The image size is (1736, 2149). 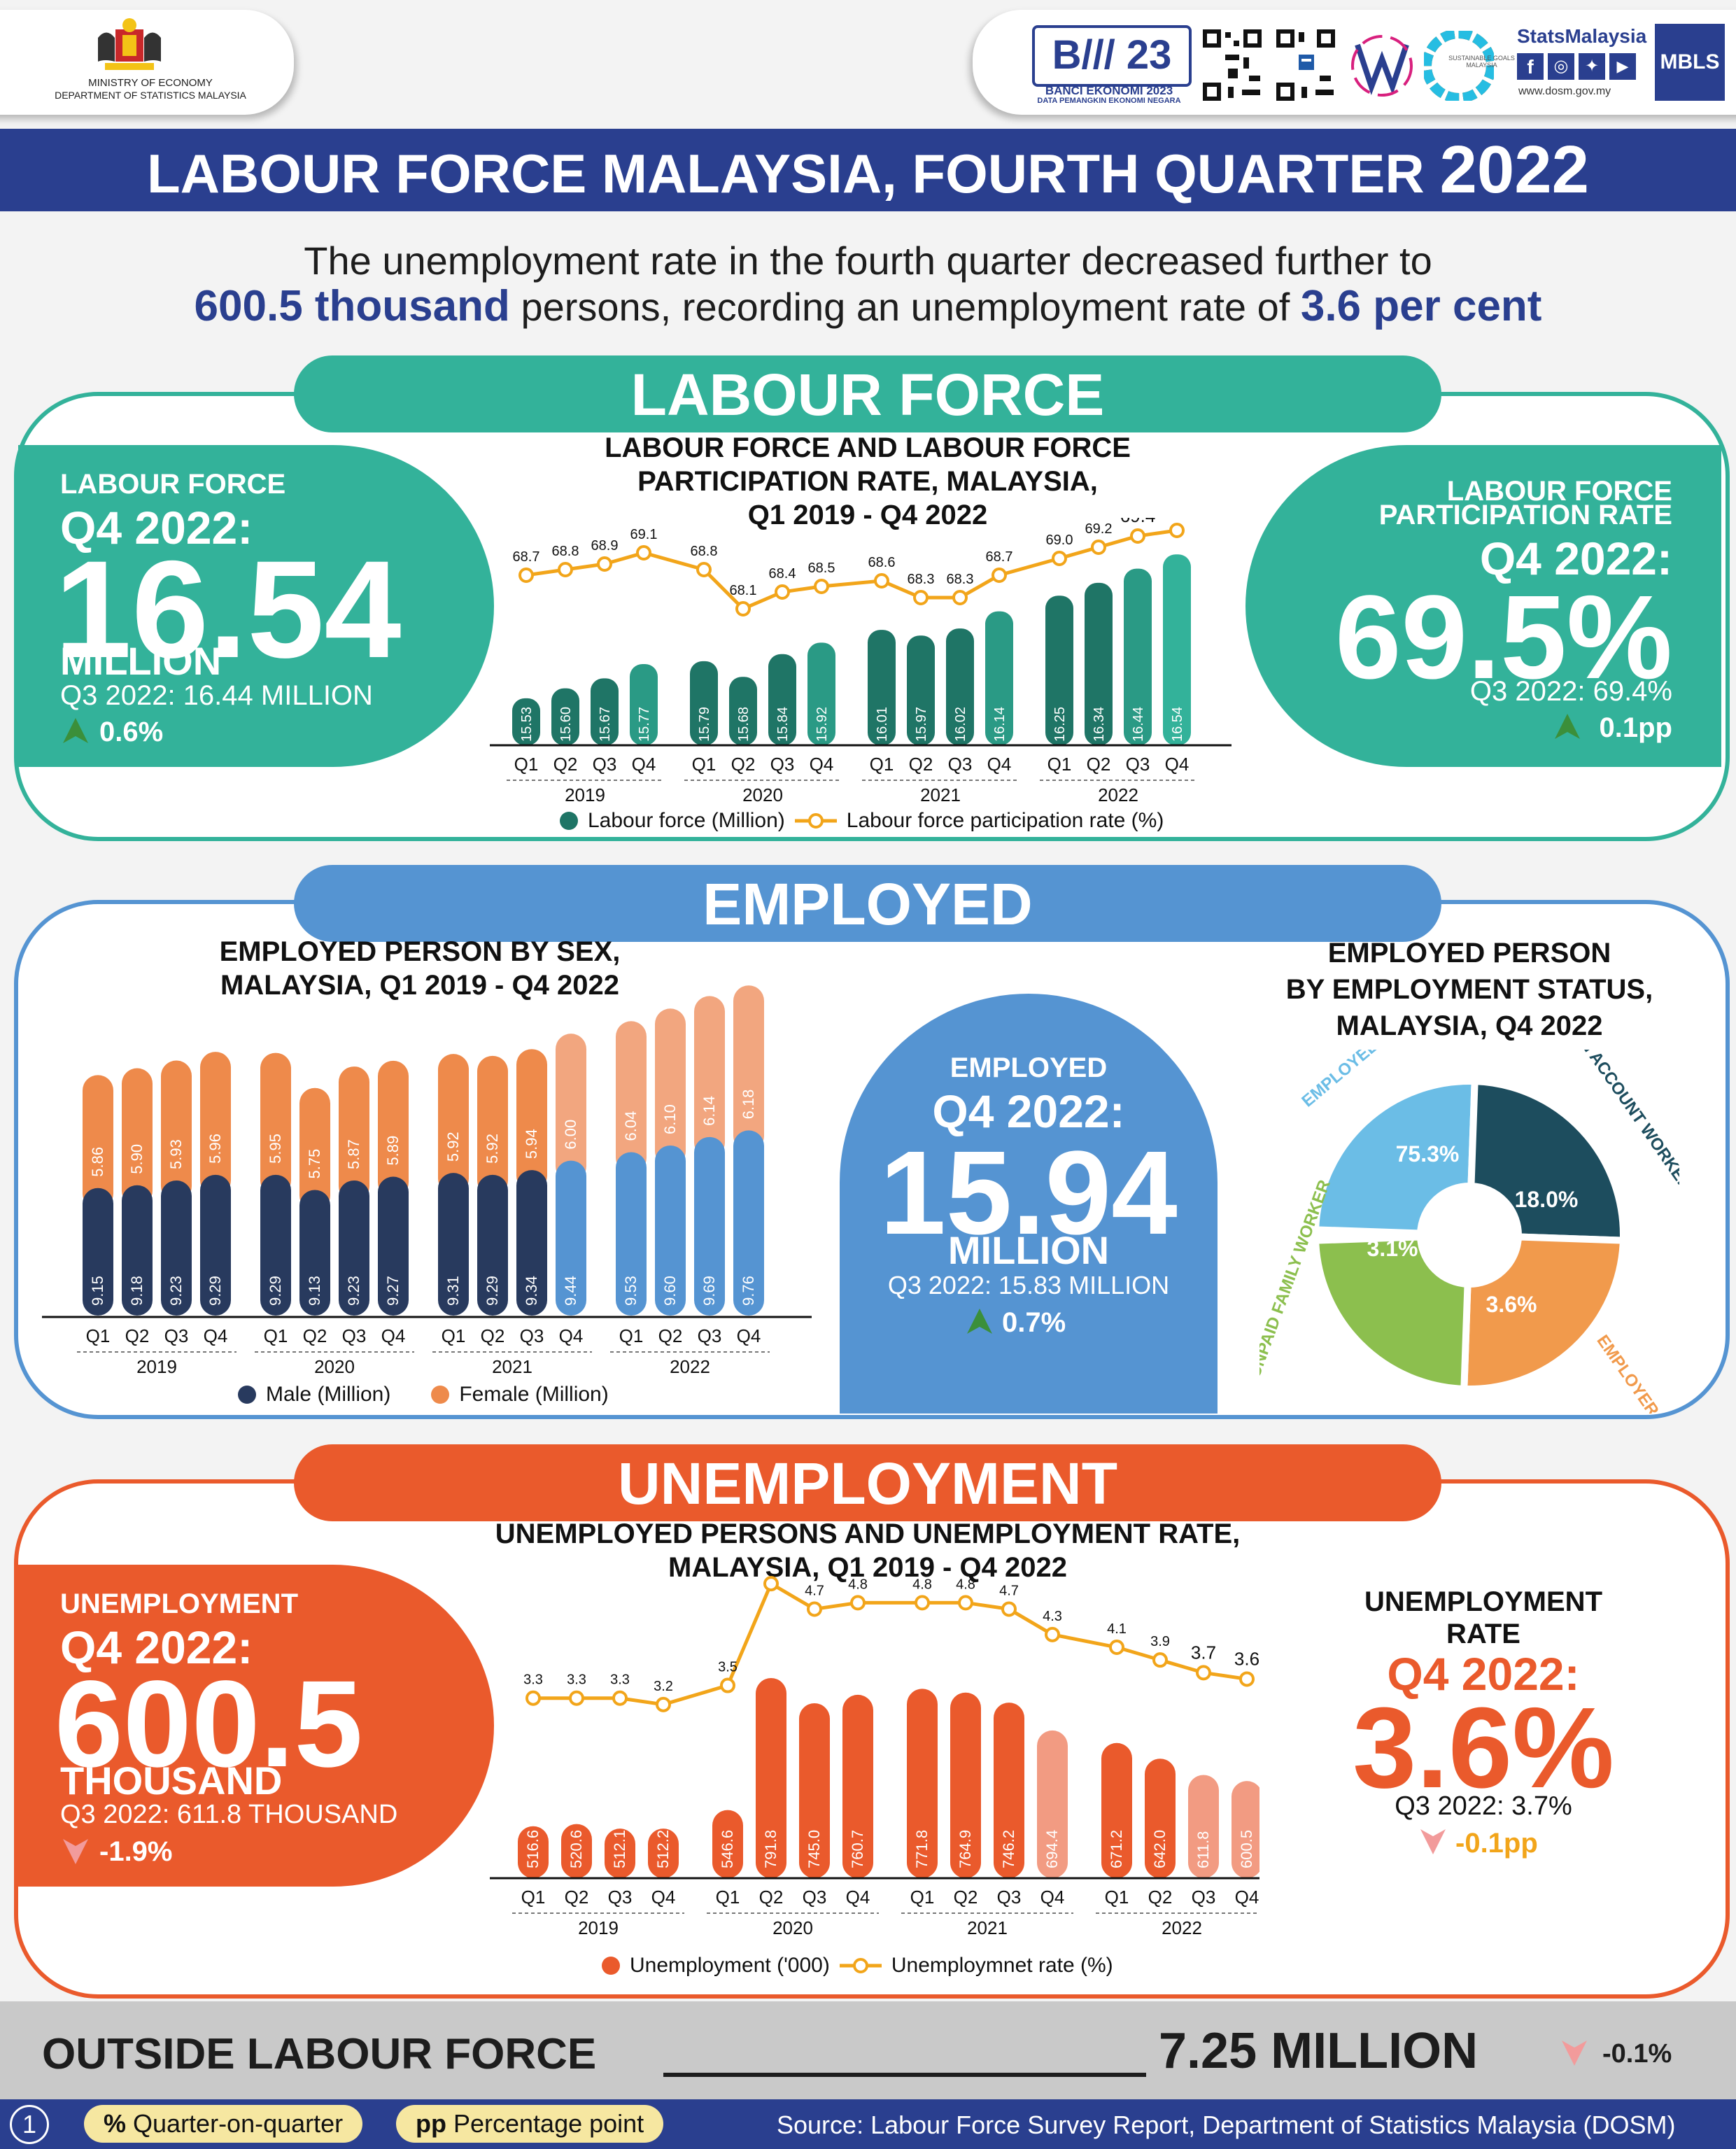 I want to click on dosm-anniversary-icon, so click(x=1382, y=66).